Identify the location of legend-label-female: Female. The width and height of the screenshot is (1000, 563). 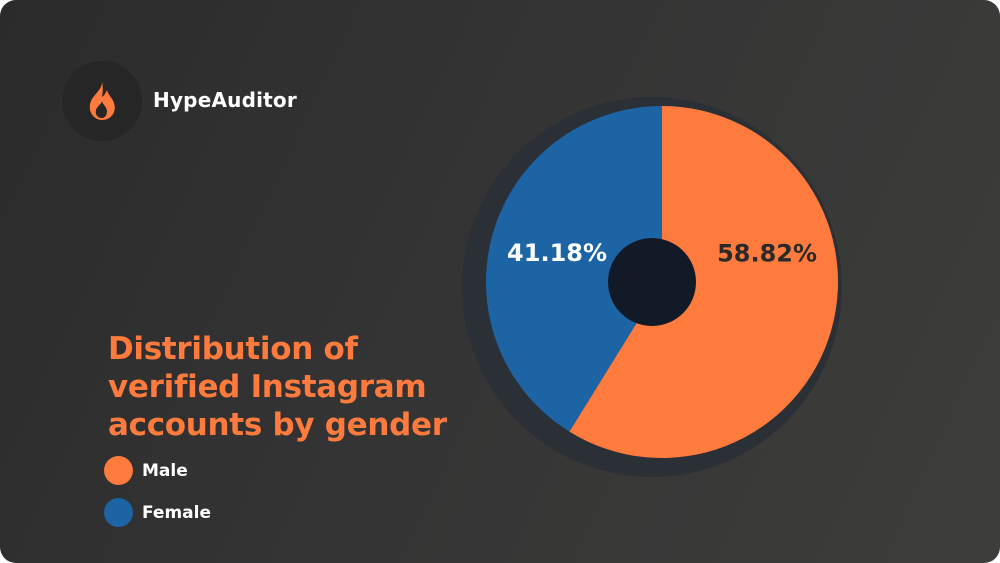
(176, 512).